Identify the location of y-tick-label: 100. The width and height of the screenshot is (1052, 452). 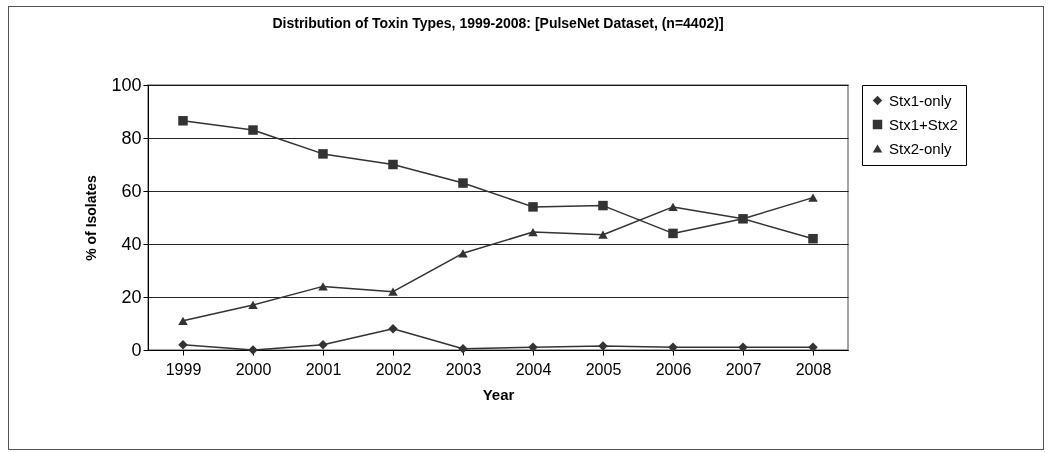
(126, 84).